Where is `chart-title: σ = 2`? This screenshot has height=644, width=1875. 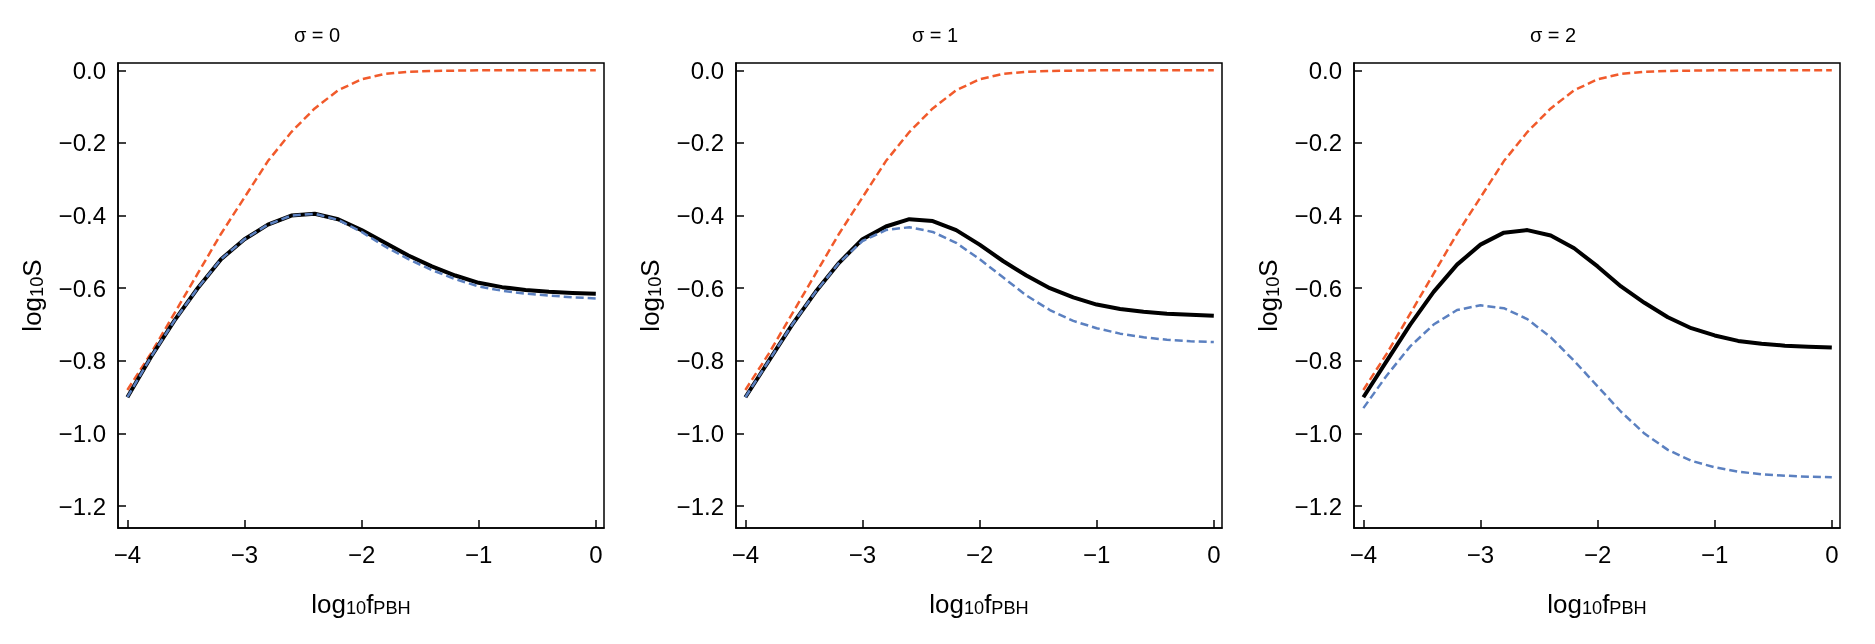 chart-title: σ = 2 is located at coordinates (1553, 35).